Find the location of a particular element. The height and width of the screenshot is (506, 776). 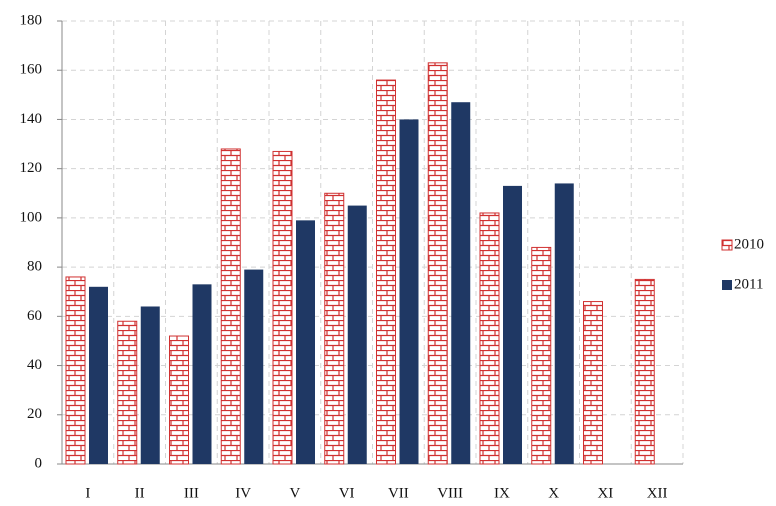

x-tick-label: III is located at coordinates (191, 493).